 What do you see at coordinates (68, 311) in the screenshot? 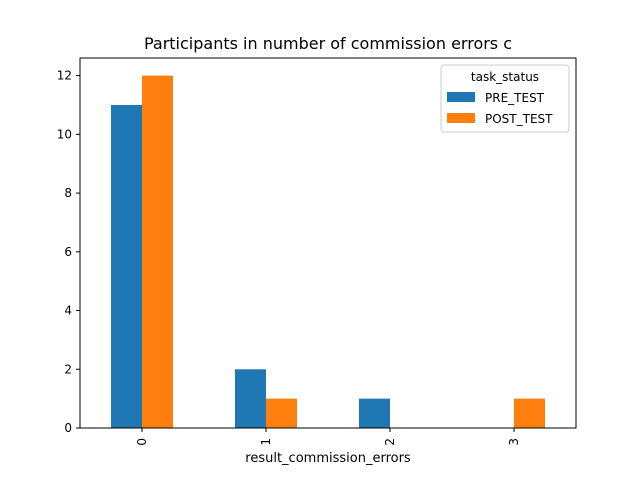
I see `y-tick-label: 4` at bounding box center [68, 311].